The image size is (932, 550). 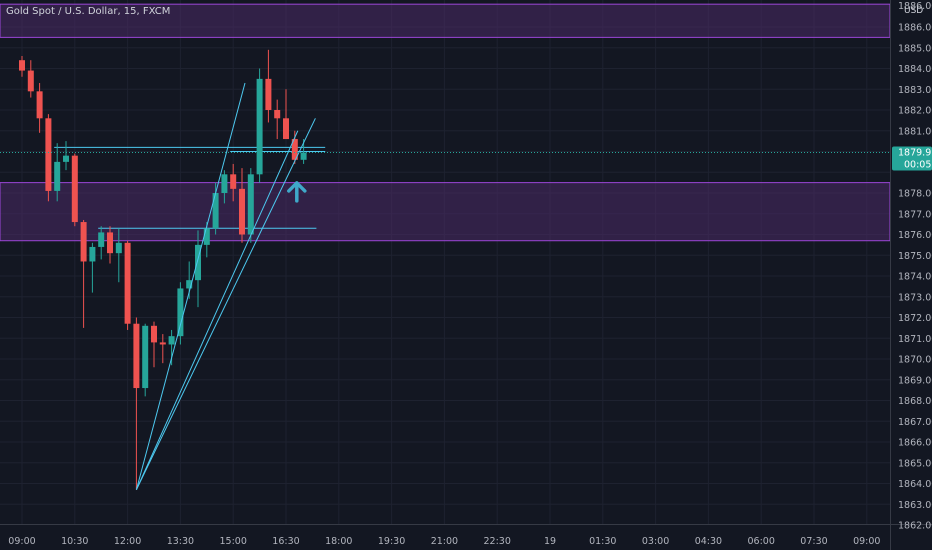 What do you see at coordinates (297, 192) in the screenshot?
I see `up-arrow-annotation` at bounding box center [297, 192].